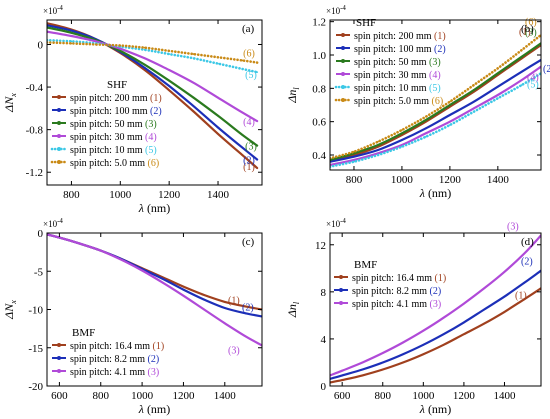 The image size is (550, 419). I want to click on y-axis-label: Δnl, so click(293, 95).